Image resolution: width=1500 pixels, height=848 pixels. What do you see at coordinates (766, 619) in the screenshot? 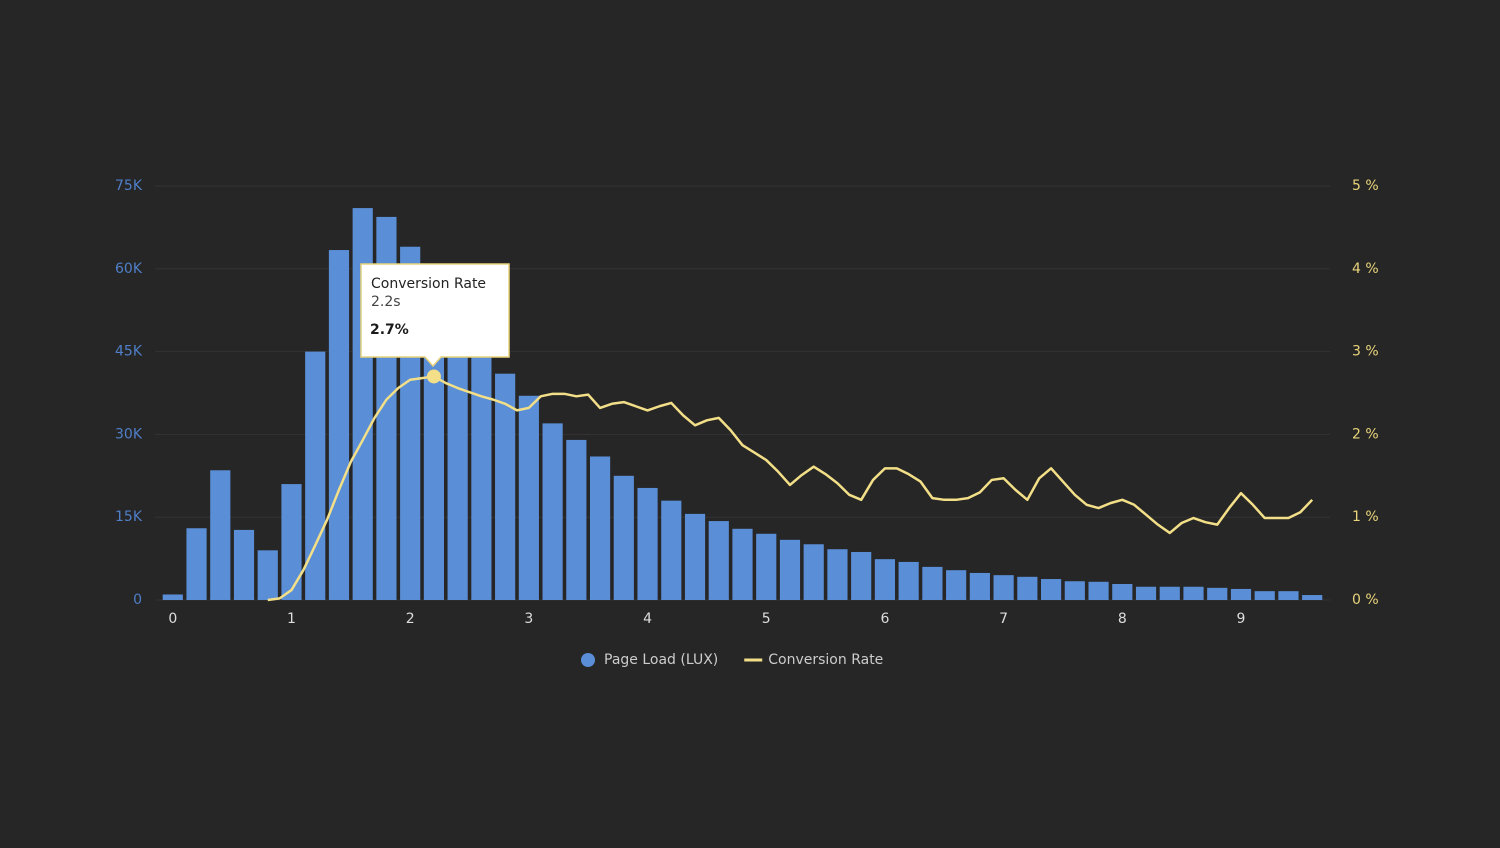
I see `x-tick-label: 5` at bounding box center [766, 619].